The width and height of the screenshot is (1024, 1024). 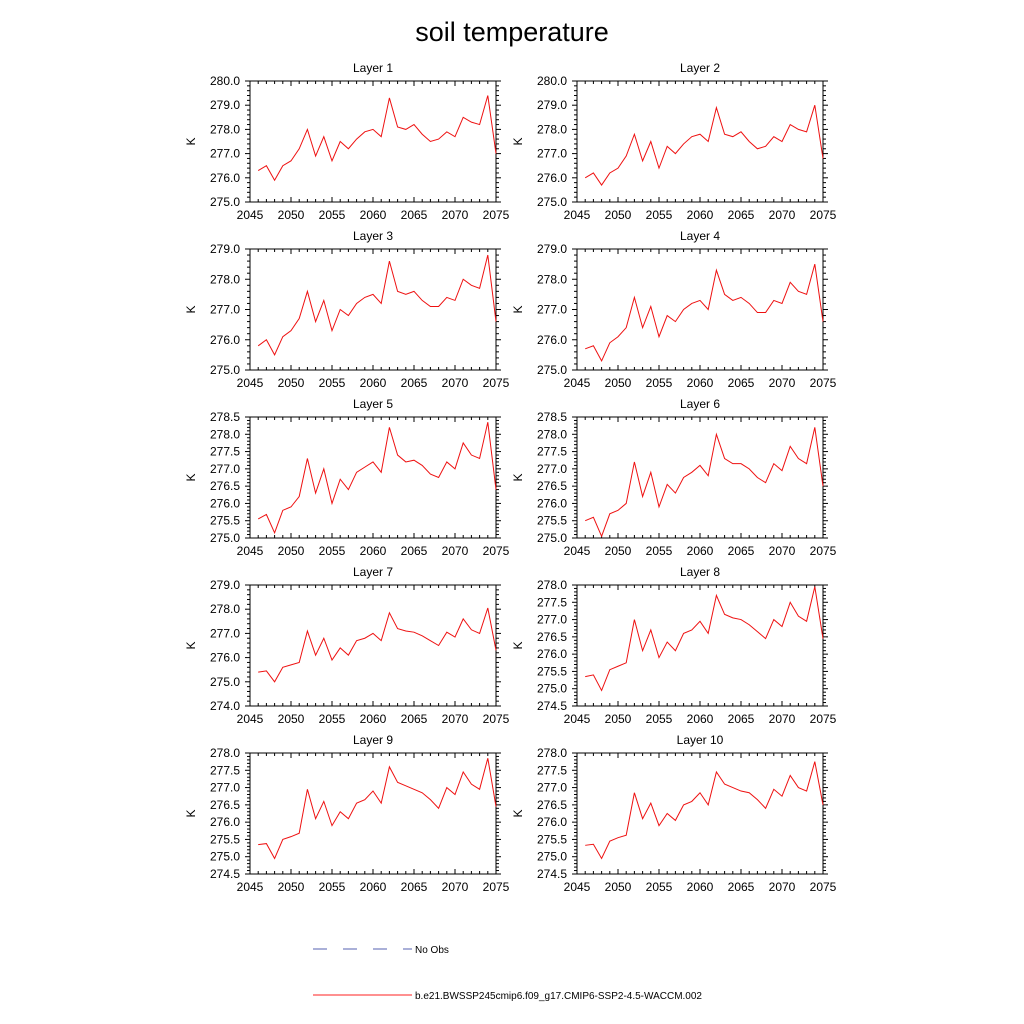 I want to click on panel-title: Layer 8, so click(x=700, y=572).